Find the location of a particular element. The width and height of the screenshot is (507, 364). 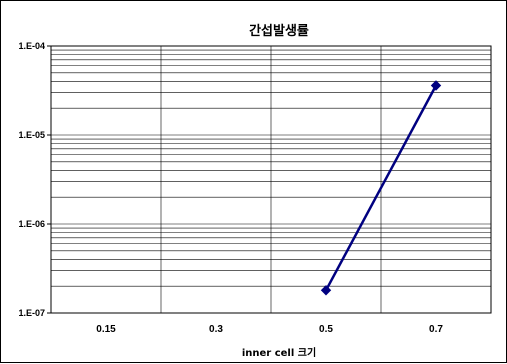

series-line is located at coordinates (381, 187).